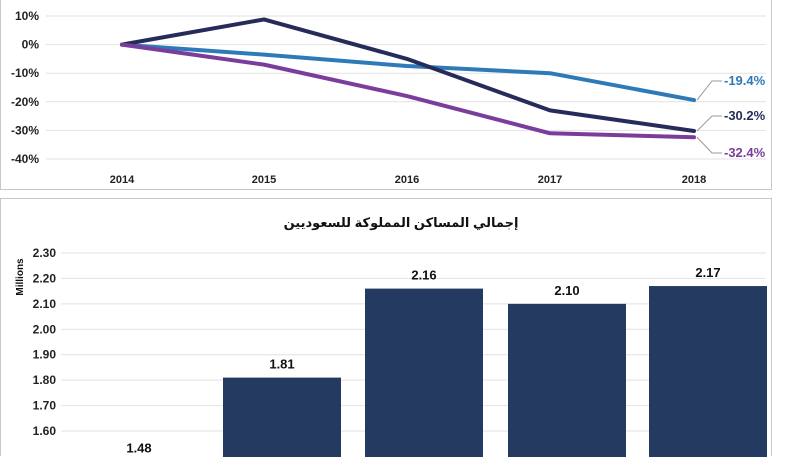 The height and width of the screenshot is (457, 792). Describe the element at coordinates (45, 304) in the screenshot. I see `y-tick-label: 2.10` at that location.